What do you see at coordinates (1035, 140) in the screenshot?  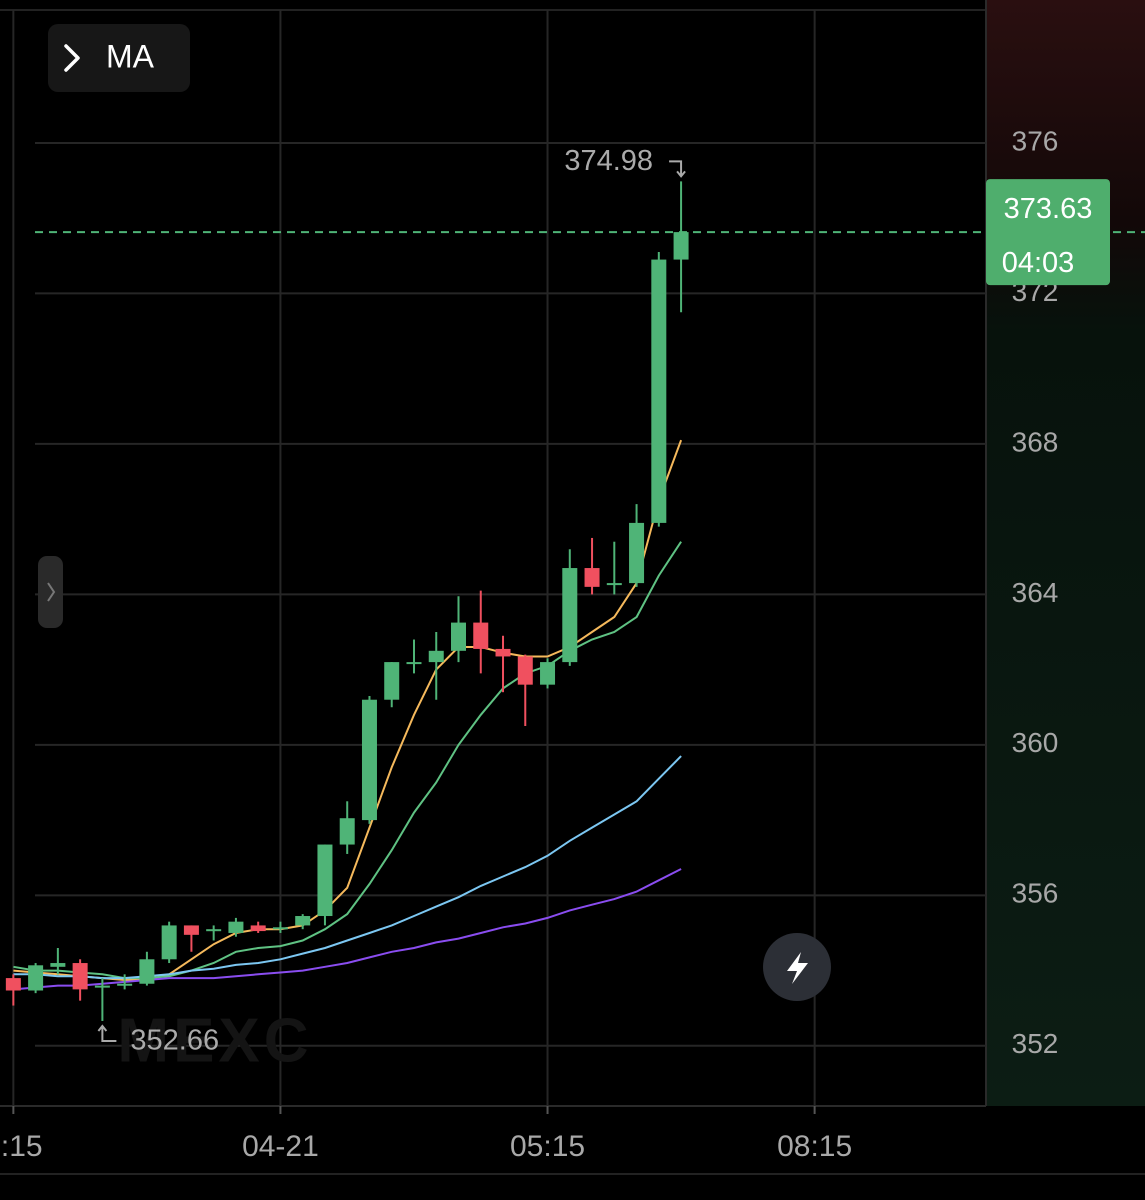 I see `y-tick-label: 376` at bounding box center [1035, 140].